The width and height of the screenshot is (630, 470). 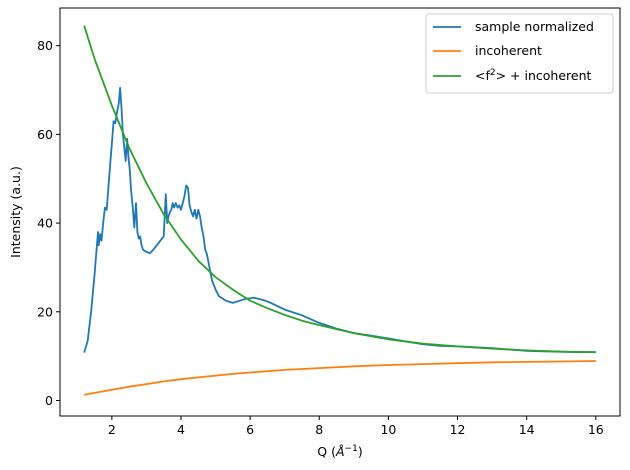 What do you see at coordinates (181, 429) in the screenshot?
I see `x-tick-label: 4` at bounding box center [181, 429].